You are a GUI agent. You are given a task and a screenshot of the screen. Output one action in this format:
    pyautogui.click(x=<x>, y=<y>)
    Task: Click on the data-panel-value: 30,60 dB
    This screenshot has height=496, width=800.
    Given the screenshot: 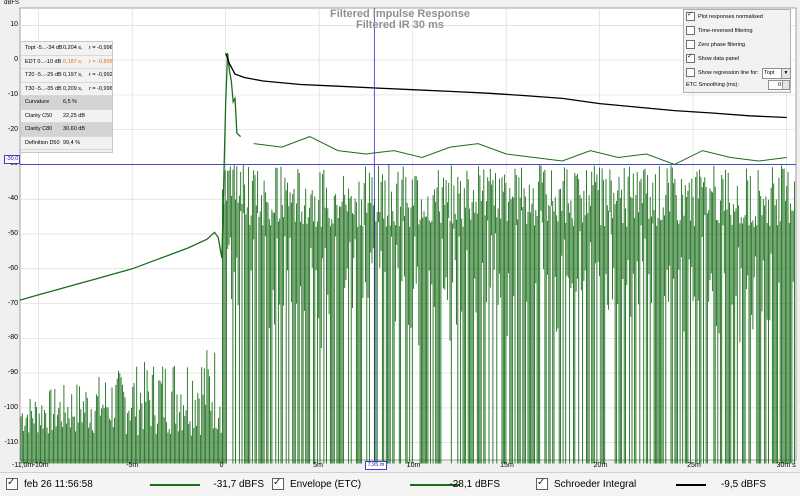 What is the action you would take?
    pyautogui.click(x=74, y=129)
    